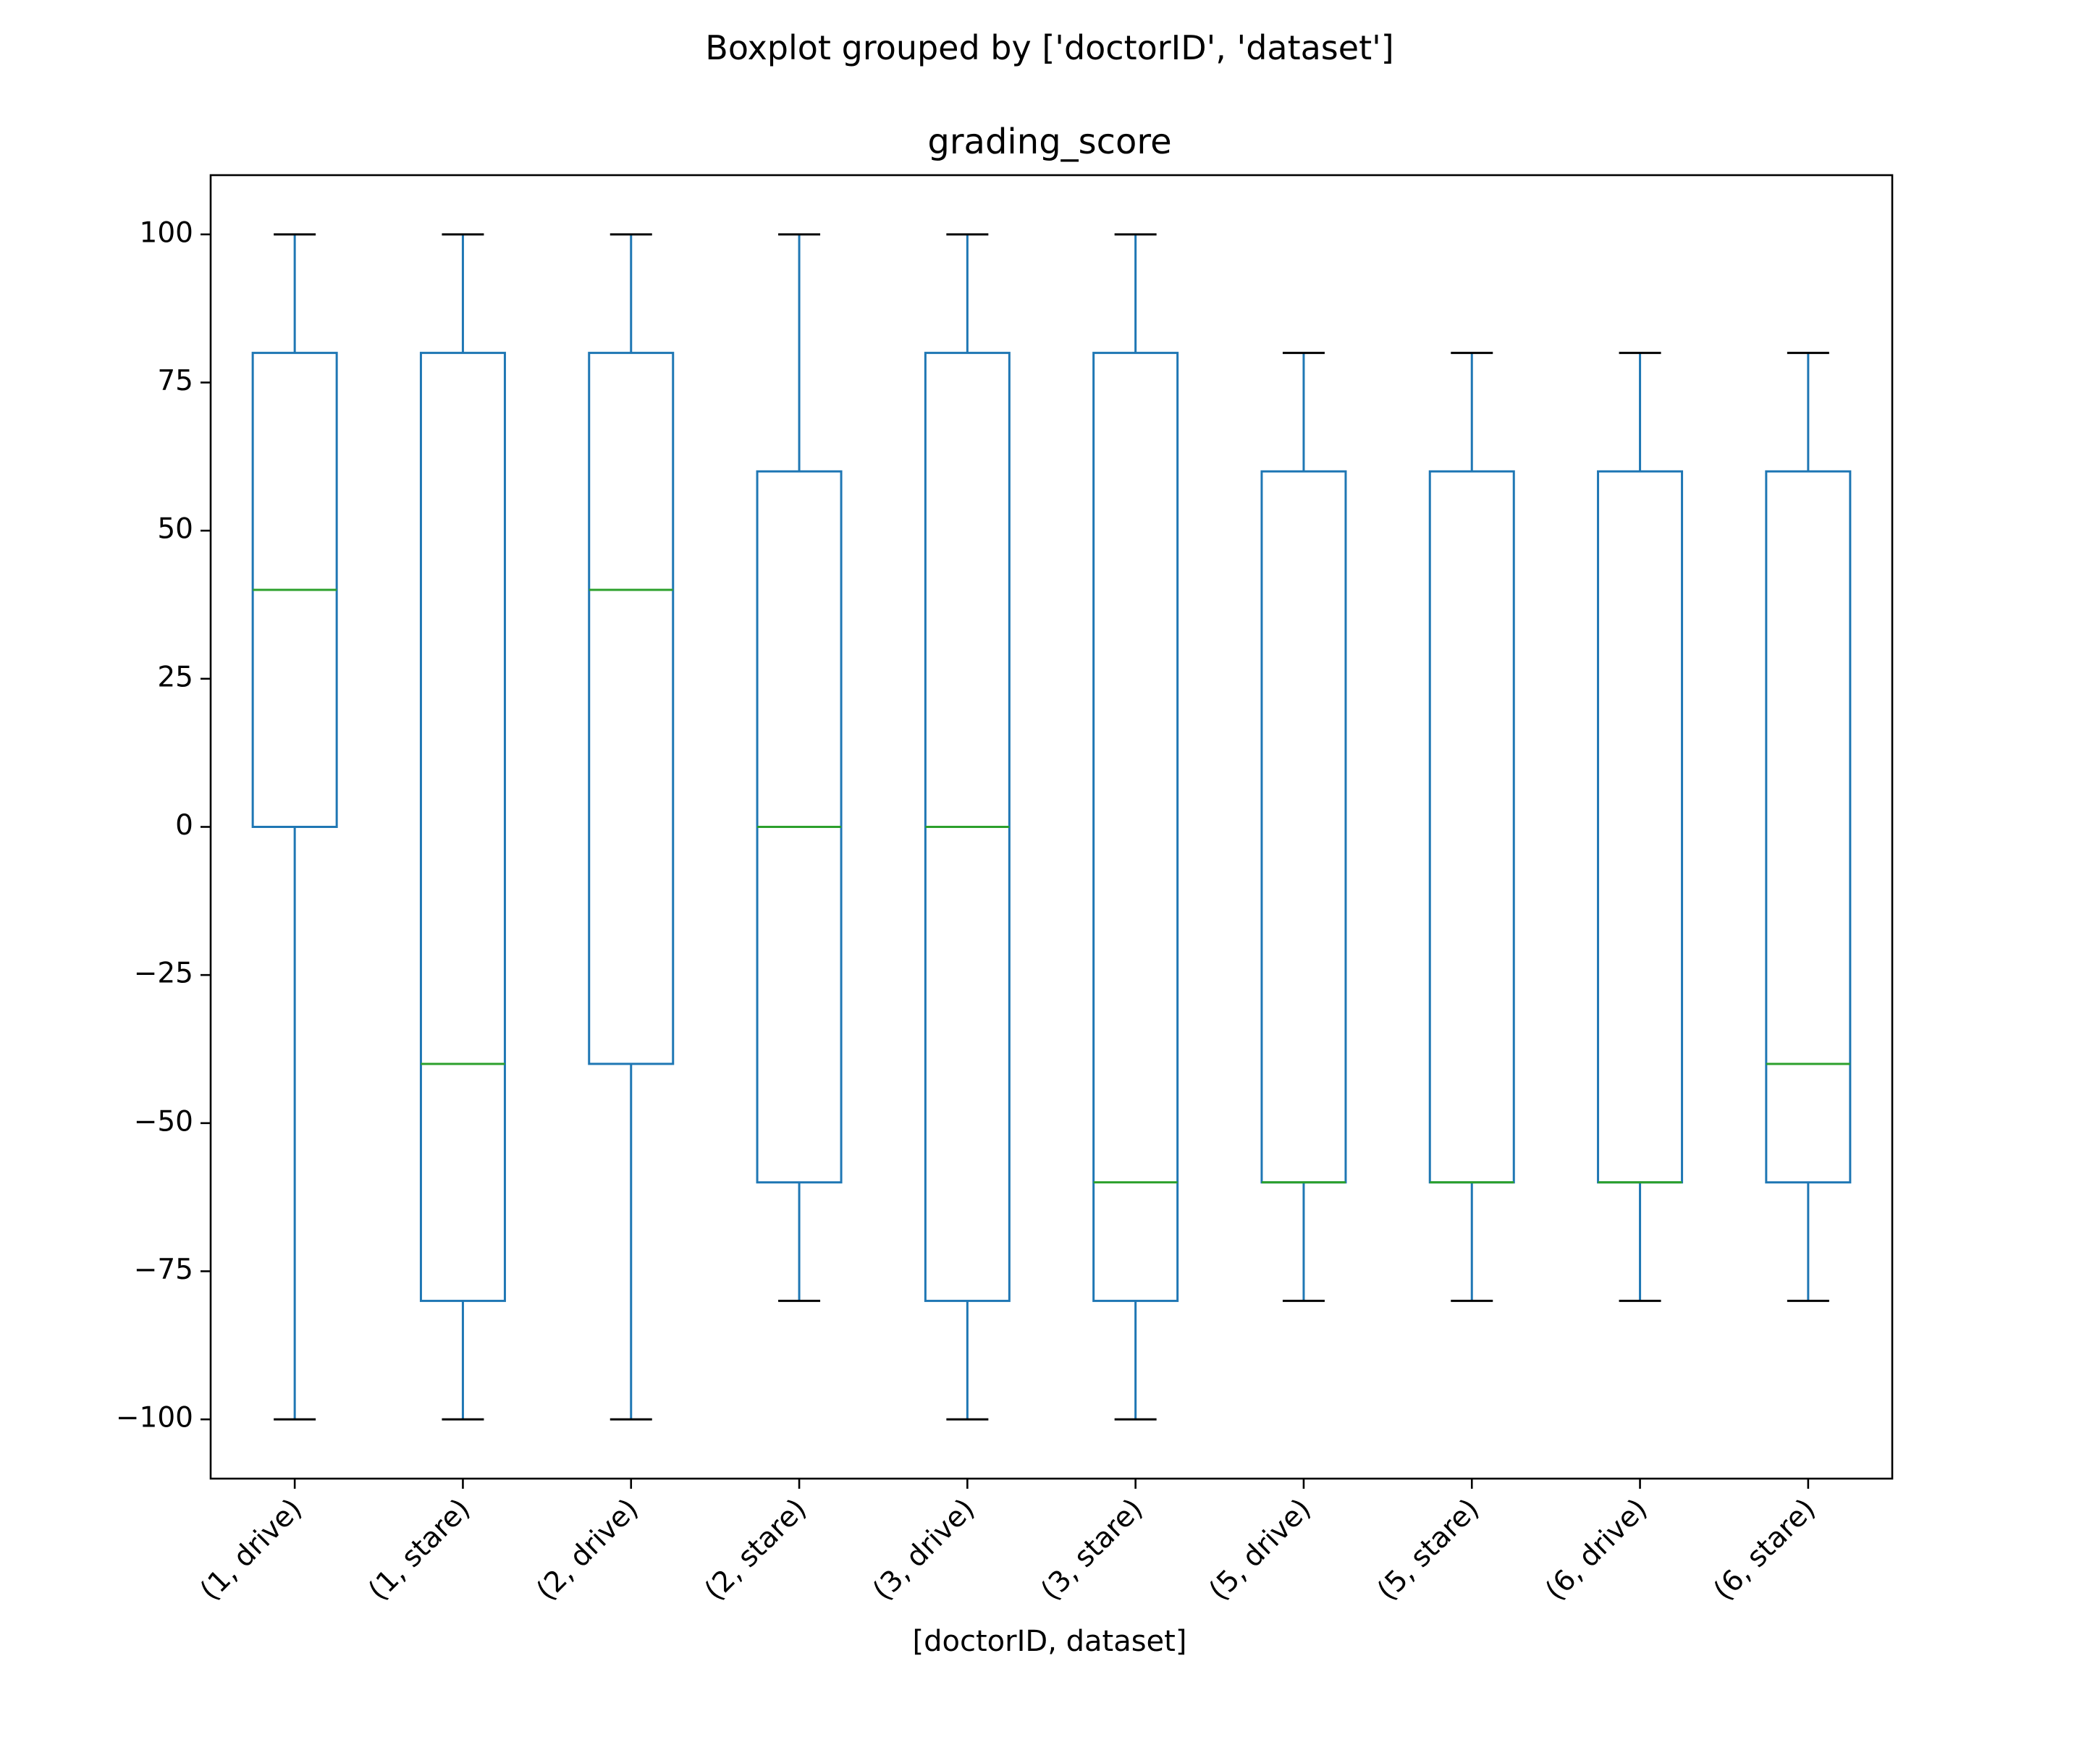  I want to click on y-tick-label: 50, so click(175, 529).